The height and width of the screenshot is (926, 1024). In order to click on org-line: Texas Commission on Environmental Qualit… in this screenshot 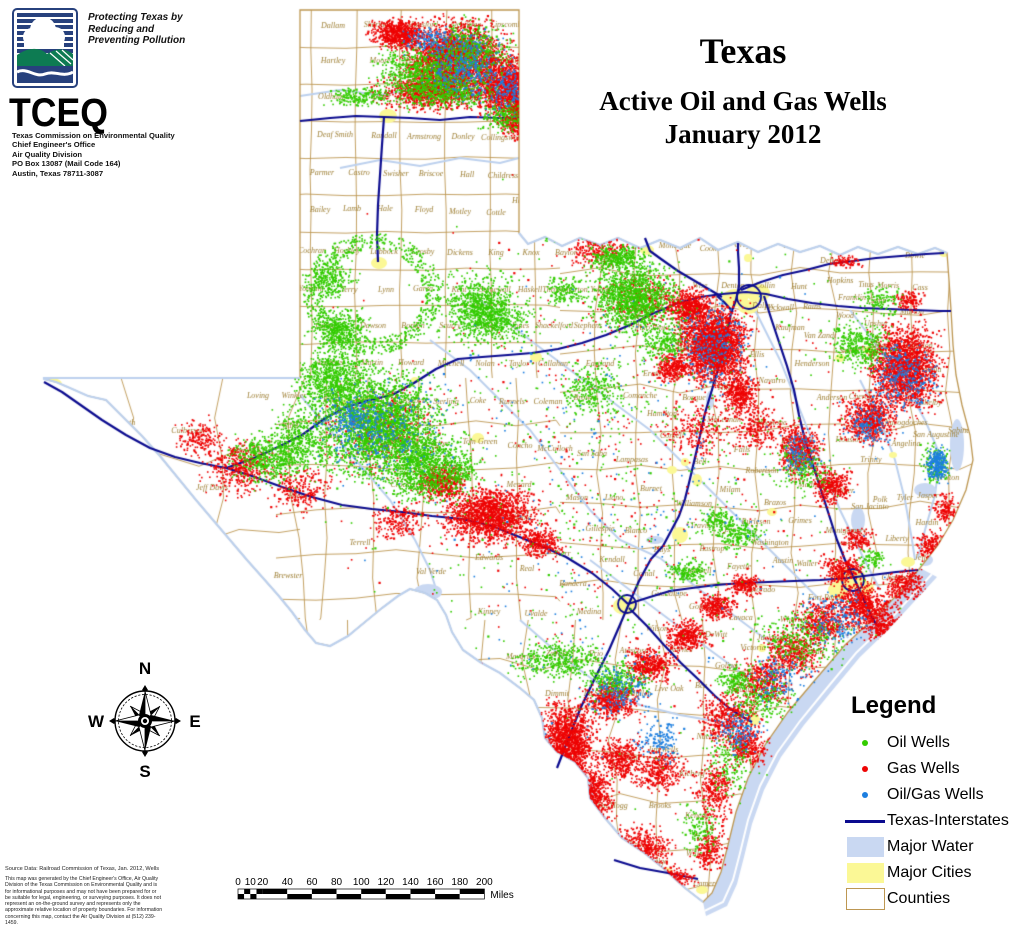, I will do `click(93, 135)`.